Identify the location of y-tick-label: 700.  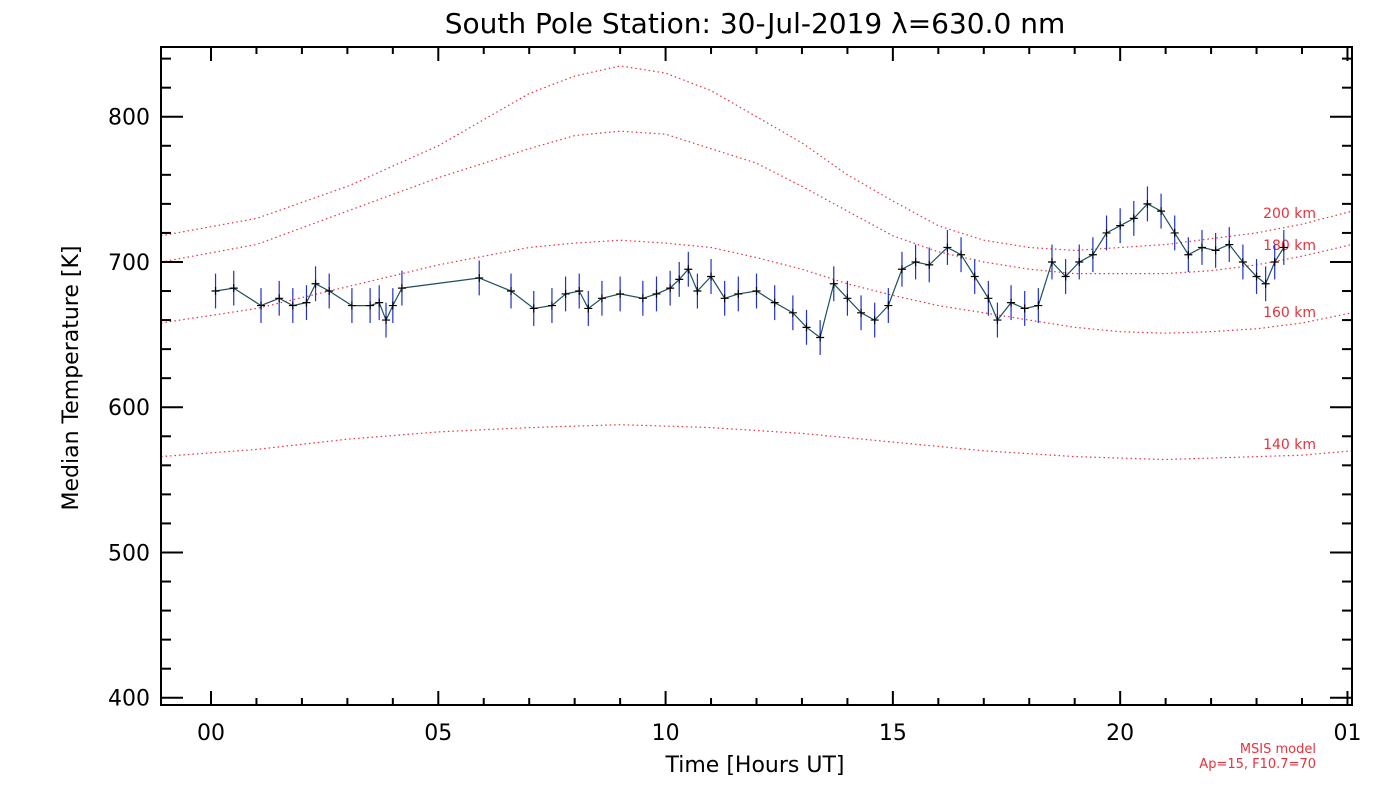
(129, 263).